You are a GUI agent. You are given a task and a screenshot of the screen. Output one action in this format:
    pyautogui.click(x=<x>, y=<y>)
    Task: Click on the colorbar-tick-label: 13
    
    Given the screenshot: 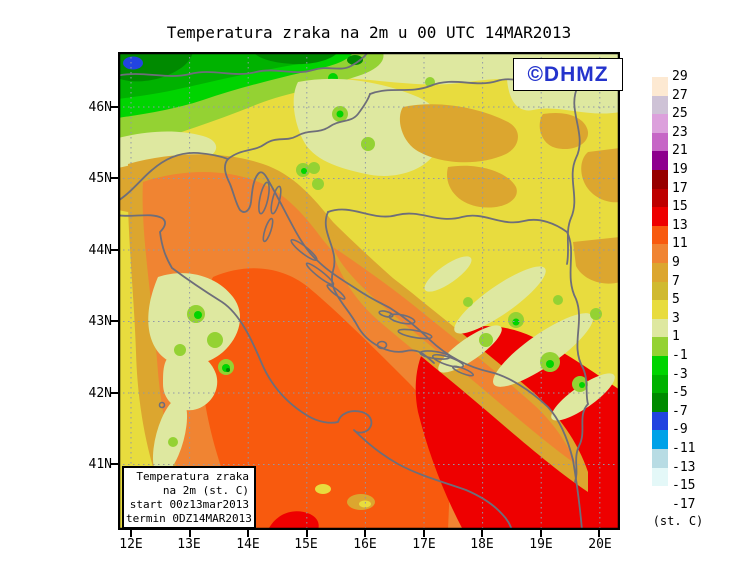 What is the action you would take?
    pyautogui.click(x=680, y=225)
    